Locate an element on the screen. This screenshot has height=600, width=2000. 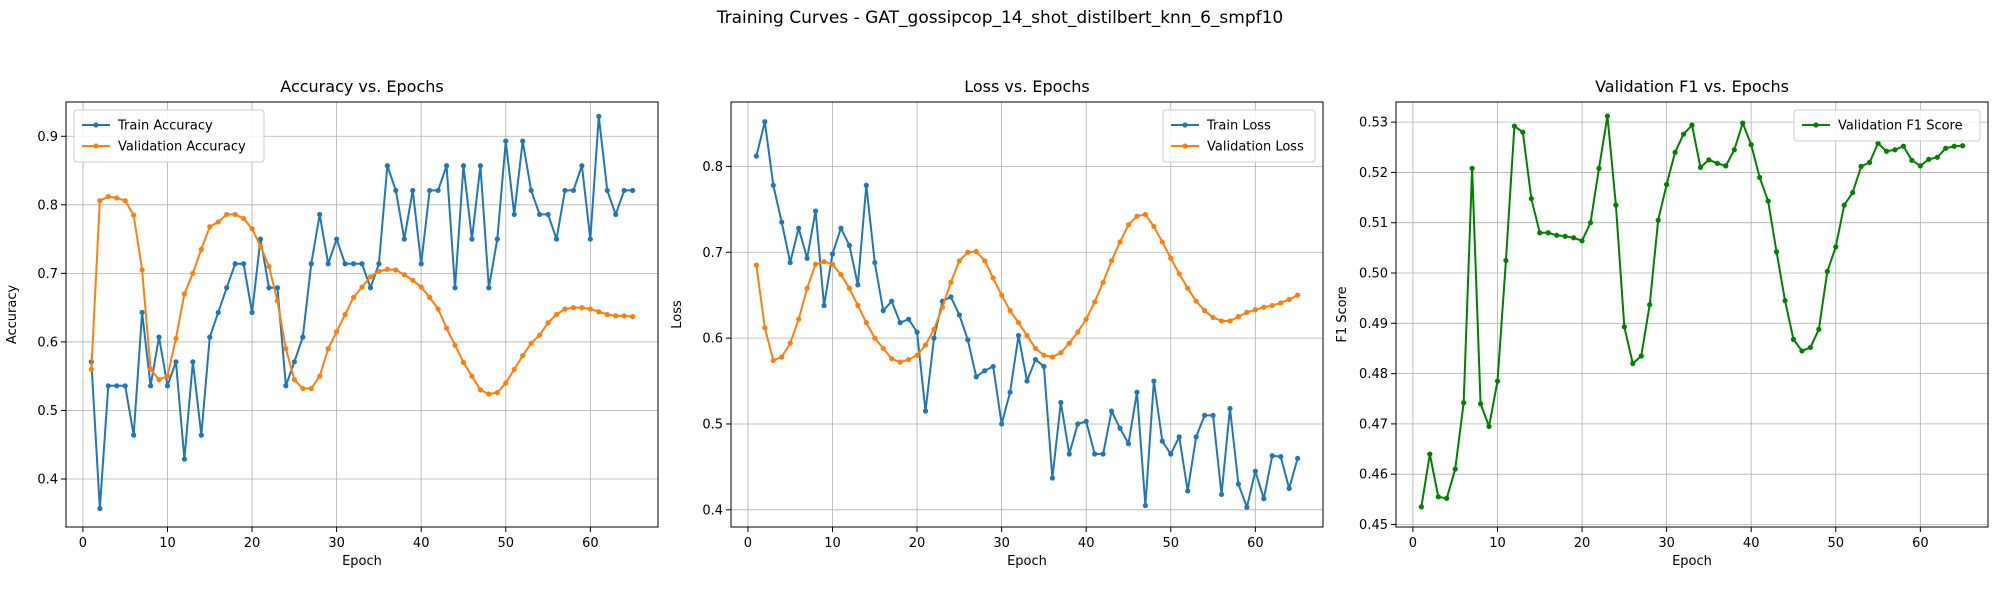
x-tick-label: 10 is located at coordinates (832, 543).